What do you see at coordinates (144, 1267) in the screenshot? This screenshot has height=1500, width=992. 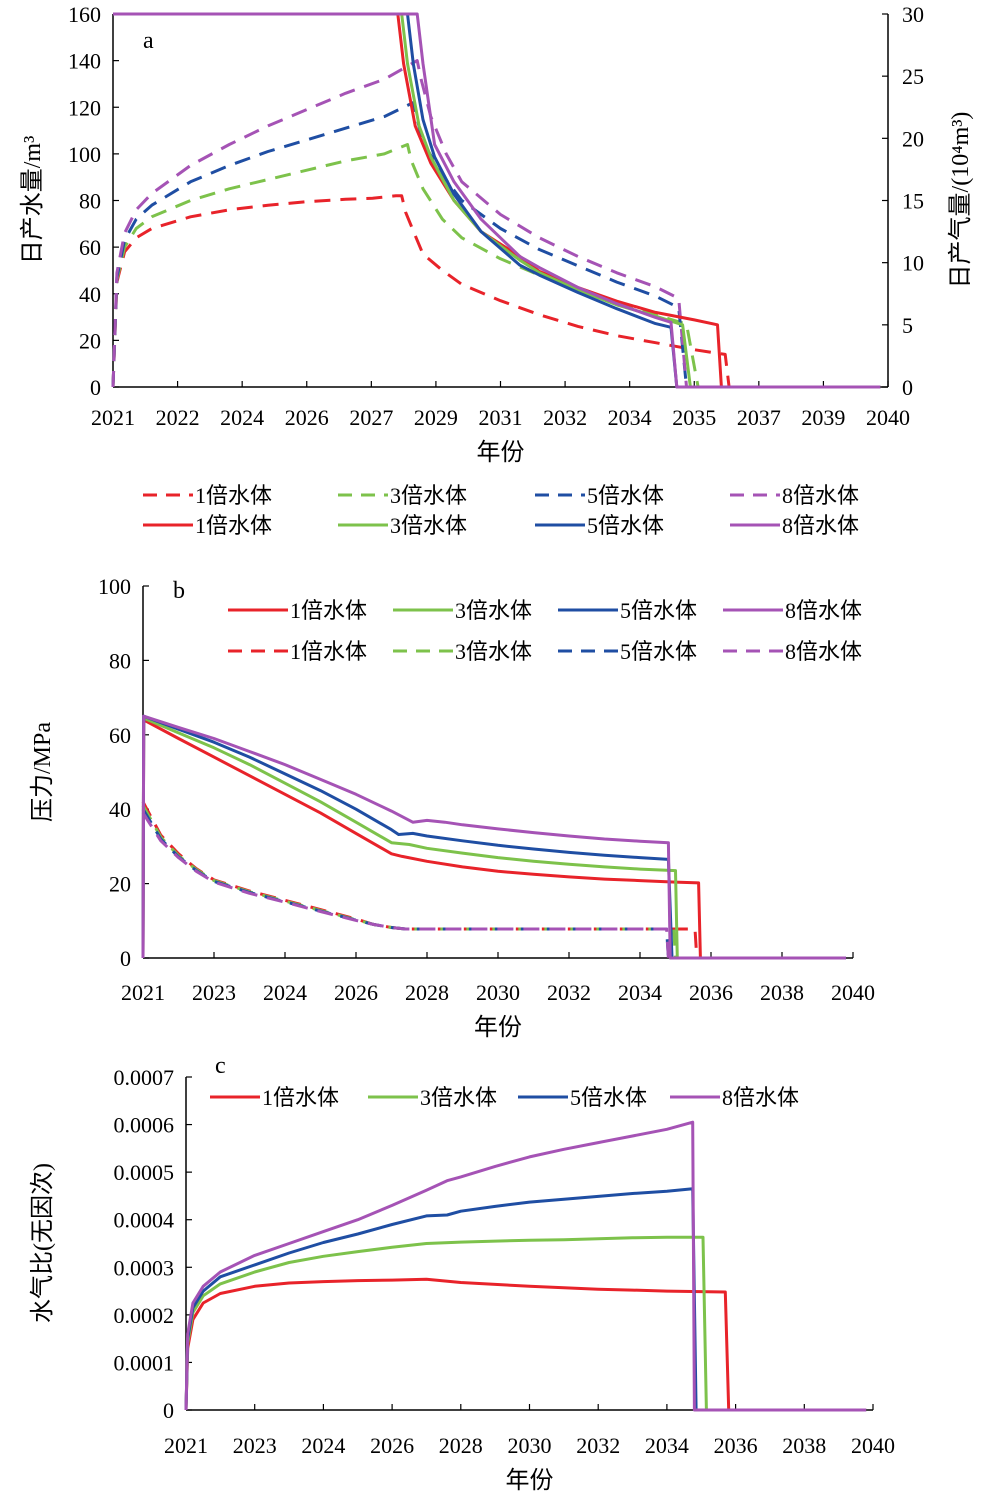 I see `y-tick-label: 0.0003` at bounding box center [144, 1267].